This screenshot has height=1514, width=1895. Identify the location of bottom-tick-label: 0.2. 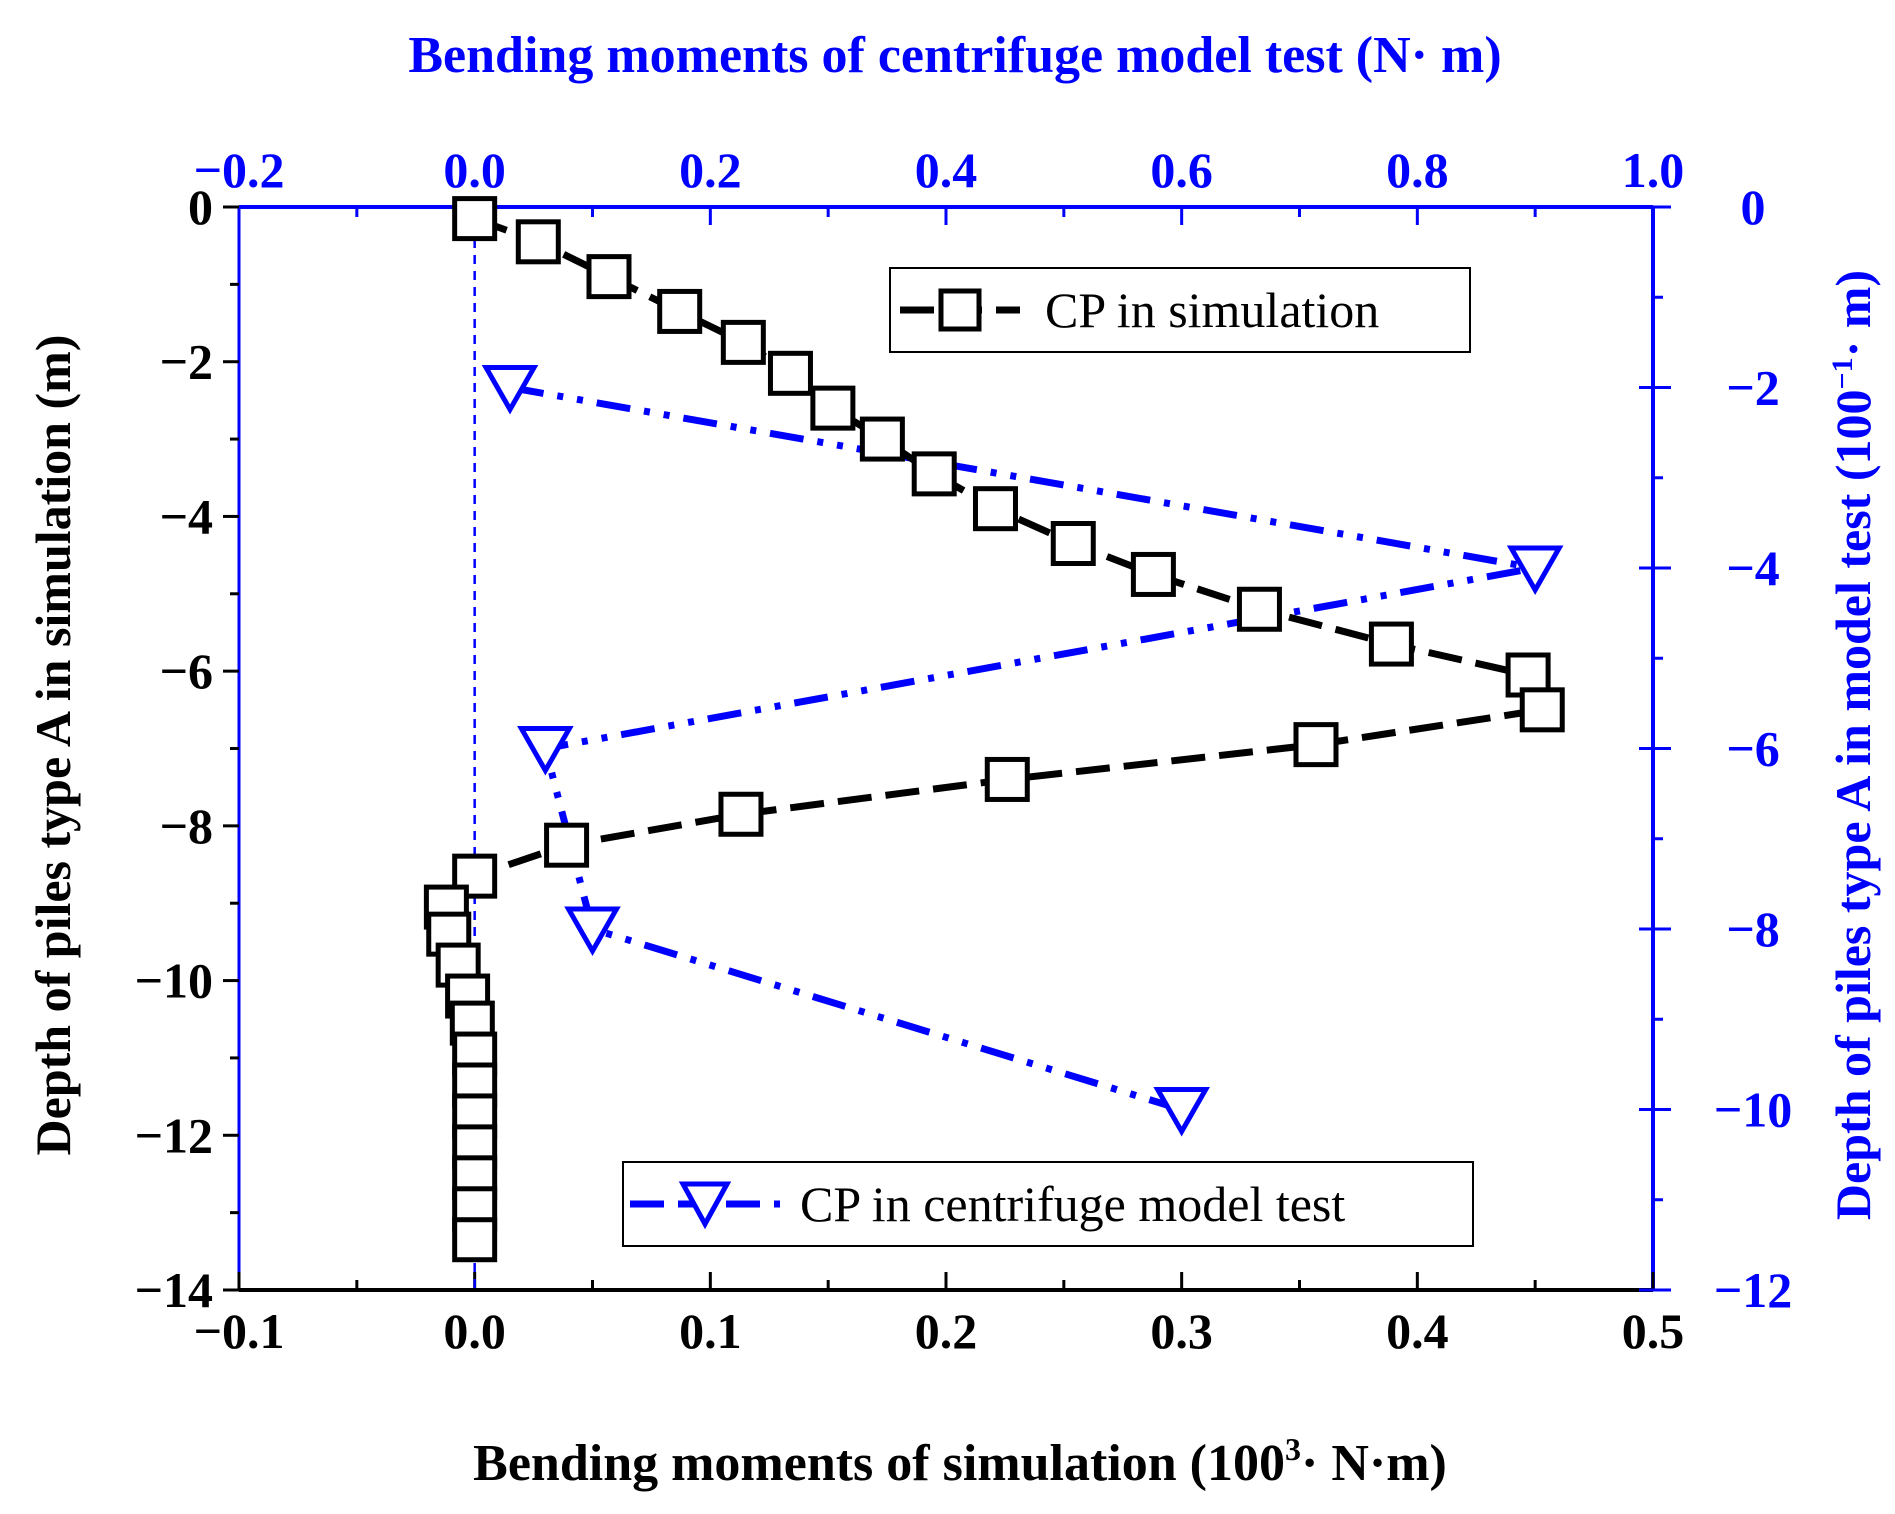
(946, 1331).